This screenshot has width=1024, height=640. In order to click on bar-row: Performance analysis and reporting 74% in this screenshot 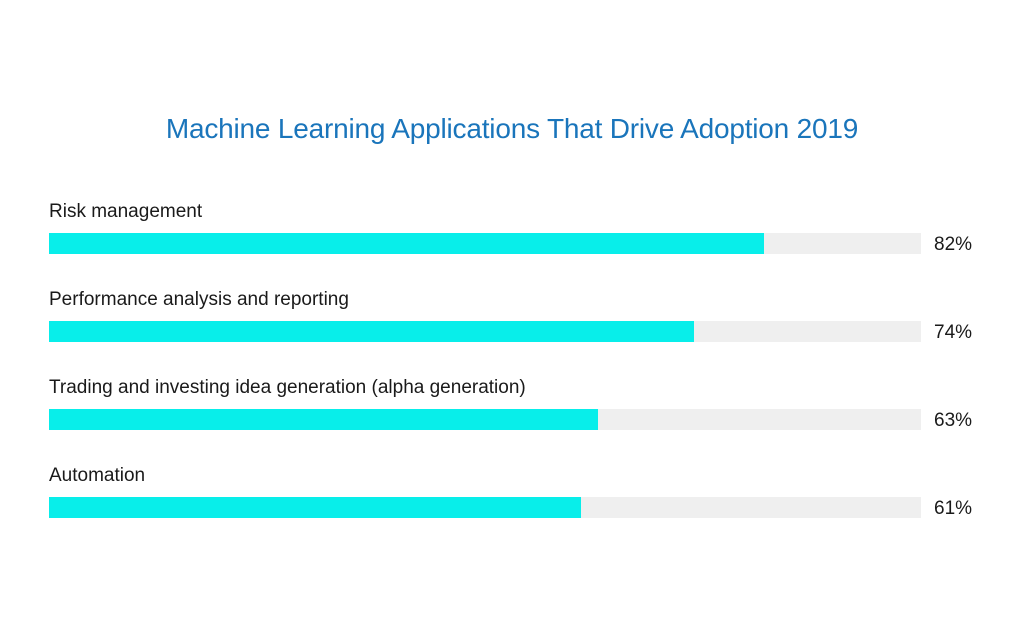, I will do `click(512, 323)`.